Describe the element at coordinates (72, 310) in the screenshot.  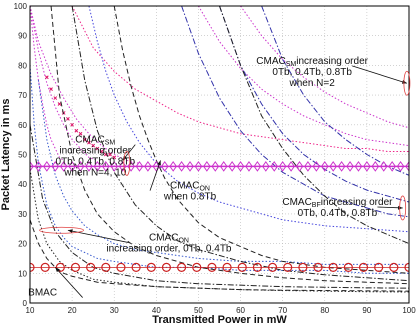
I see `x-tick-label: 20` at that location.